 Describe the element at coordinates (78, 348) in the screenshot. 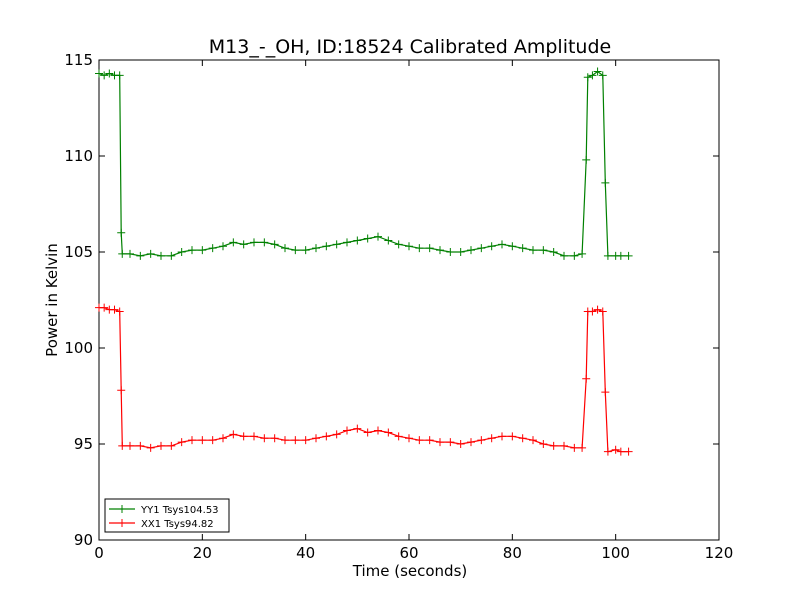

I see `y-tick-label: 100` at that location.